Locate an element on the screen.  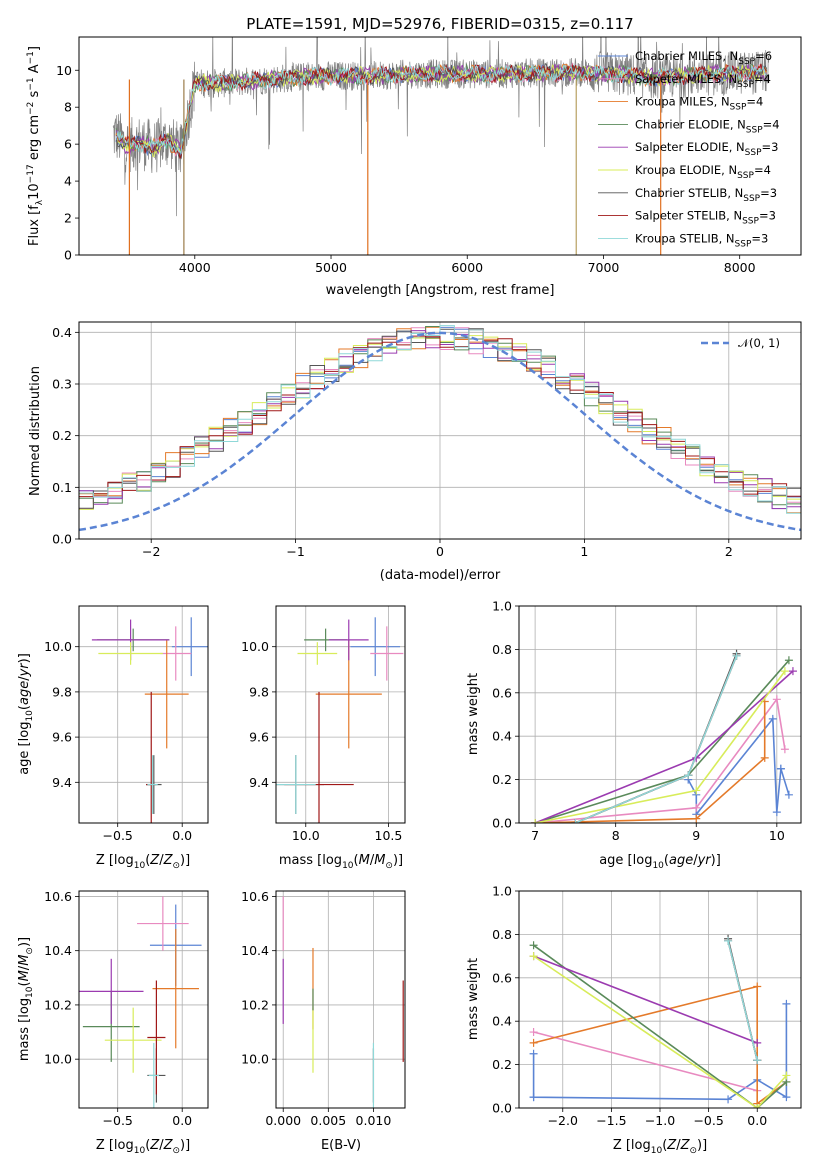
label-part: Chabrier ELODIE, N is located at coordinates (690, 124).